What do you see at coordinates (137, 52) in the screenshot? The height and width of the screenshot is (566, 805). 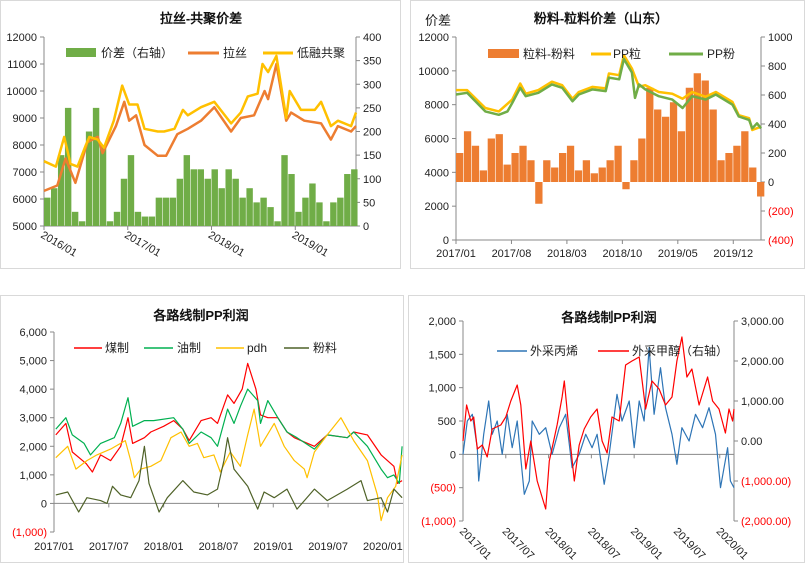 I see `legend-label: 价差（右轴）` at bounding box center [137, 52].